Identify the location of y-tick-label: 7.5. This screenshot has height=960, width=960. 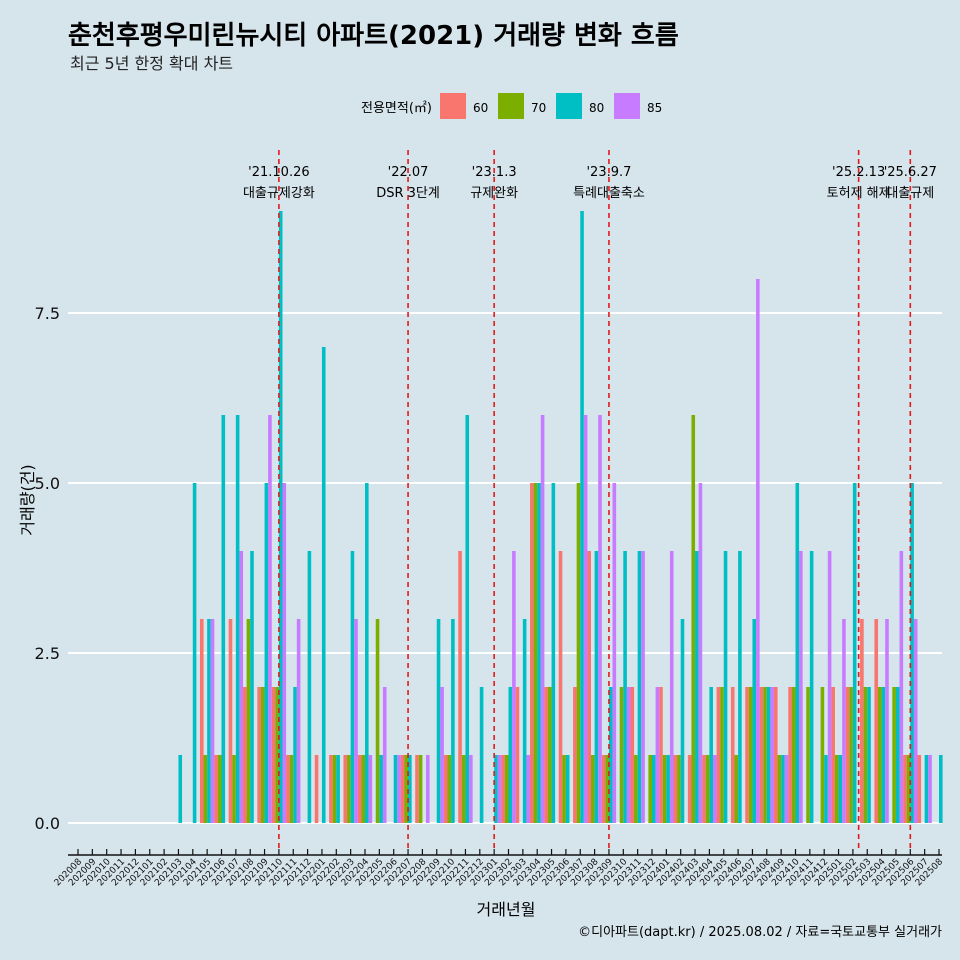
(47, 313).